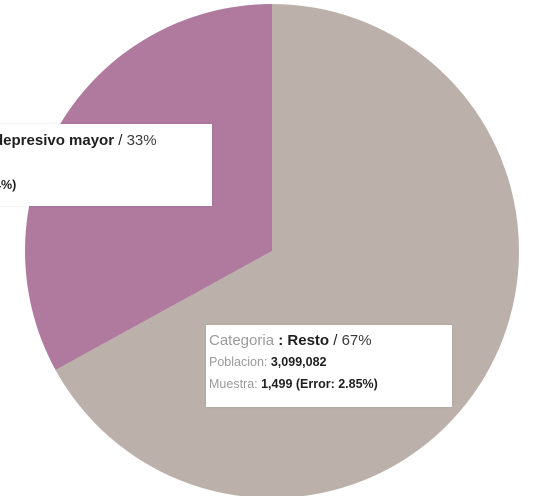 The height and width of the screenshot is (496, 533). I want to click on tooltip-resto-muestra: Muestra: 1,499 (Error: 2.85%), so click(293, 384).